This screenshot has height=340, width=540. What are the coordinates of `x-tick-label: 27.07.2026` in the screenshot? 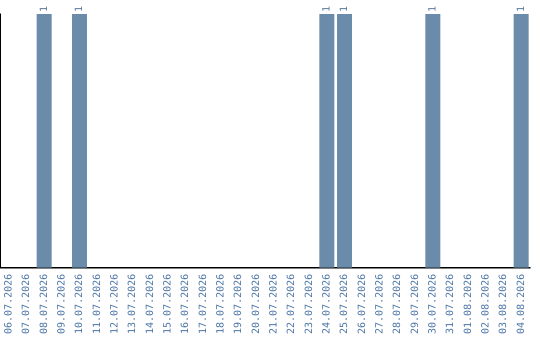 It's located at (380, 304).